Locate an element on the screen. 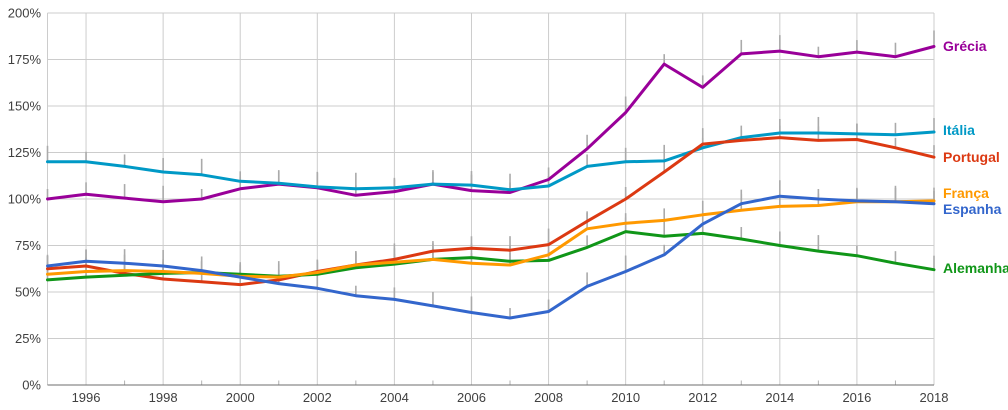 This screenshot has width=1008, height=410. y-axis-tick-label: 50% is located at coordinates (28, 292).